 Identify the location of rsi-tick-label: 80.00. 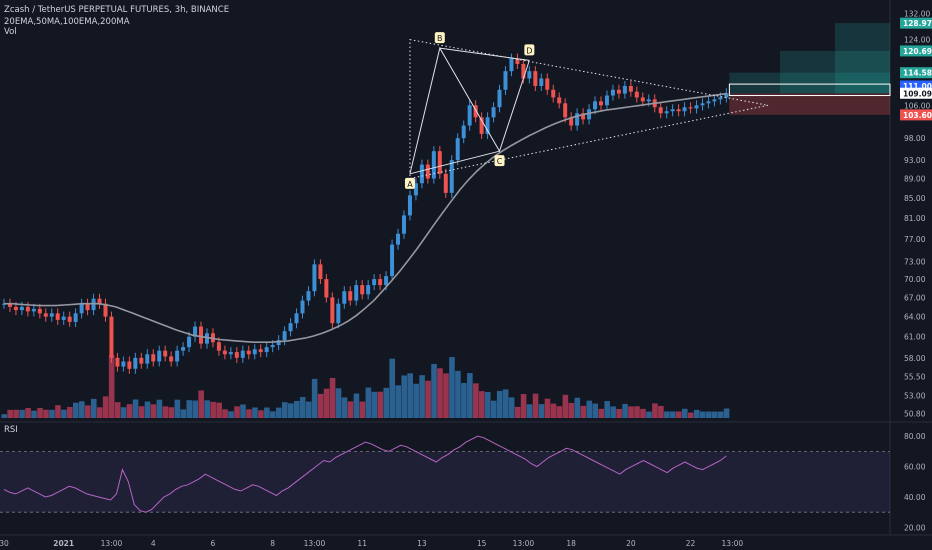
(915, 436).